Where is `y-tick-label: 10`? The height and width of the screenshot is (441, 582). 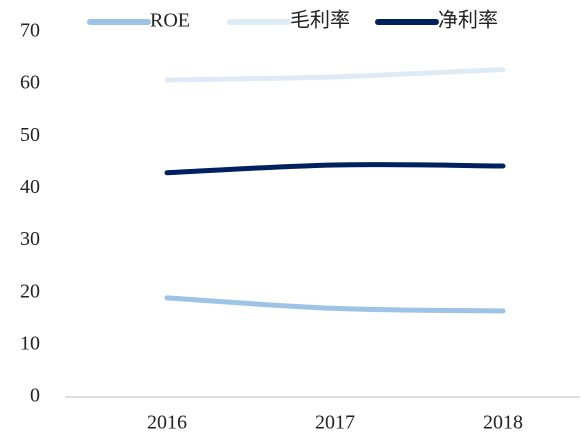 y-tick-label: 10 is located at coordinates (30, 343).